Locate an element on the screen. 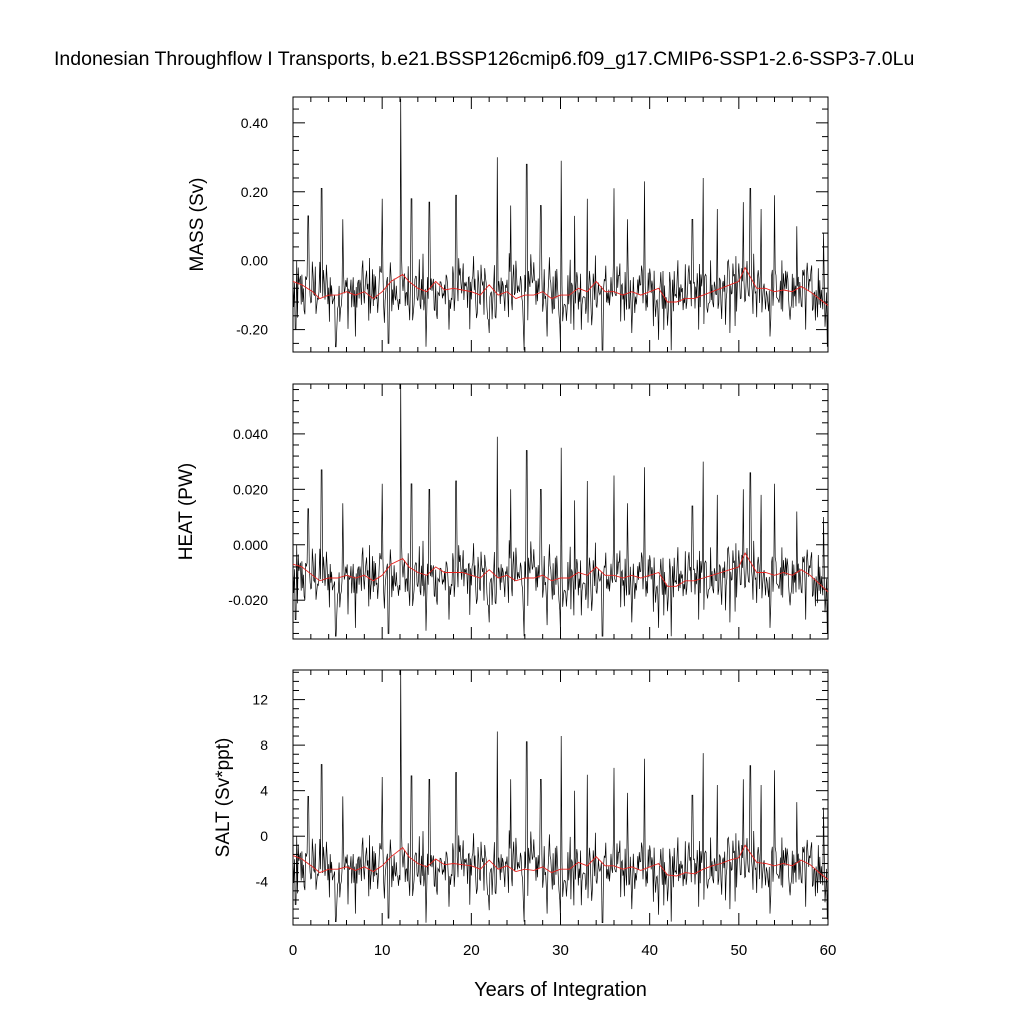 This screenshot has height=1024, width=1024. y-tick-label: 0.40 is located at coordinates (254, 123).